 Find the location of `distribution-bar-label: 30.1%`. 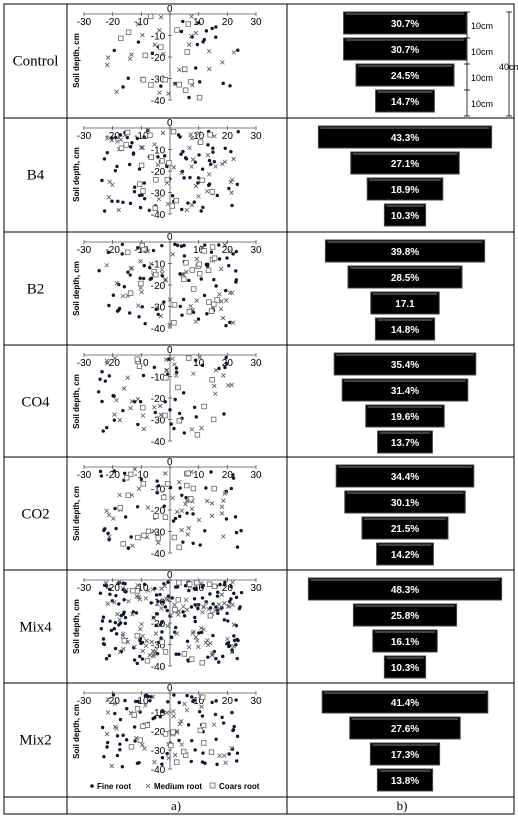

distribution-bar-label: 30.1% is located at coordinates (405, 503).